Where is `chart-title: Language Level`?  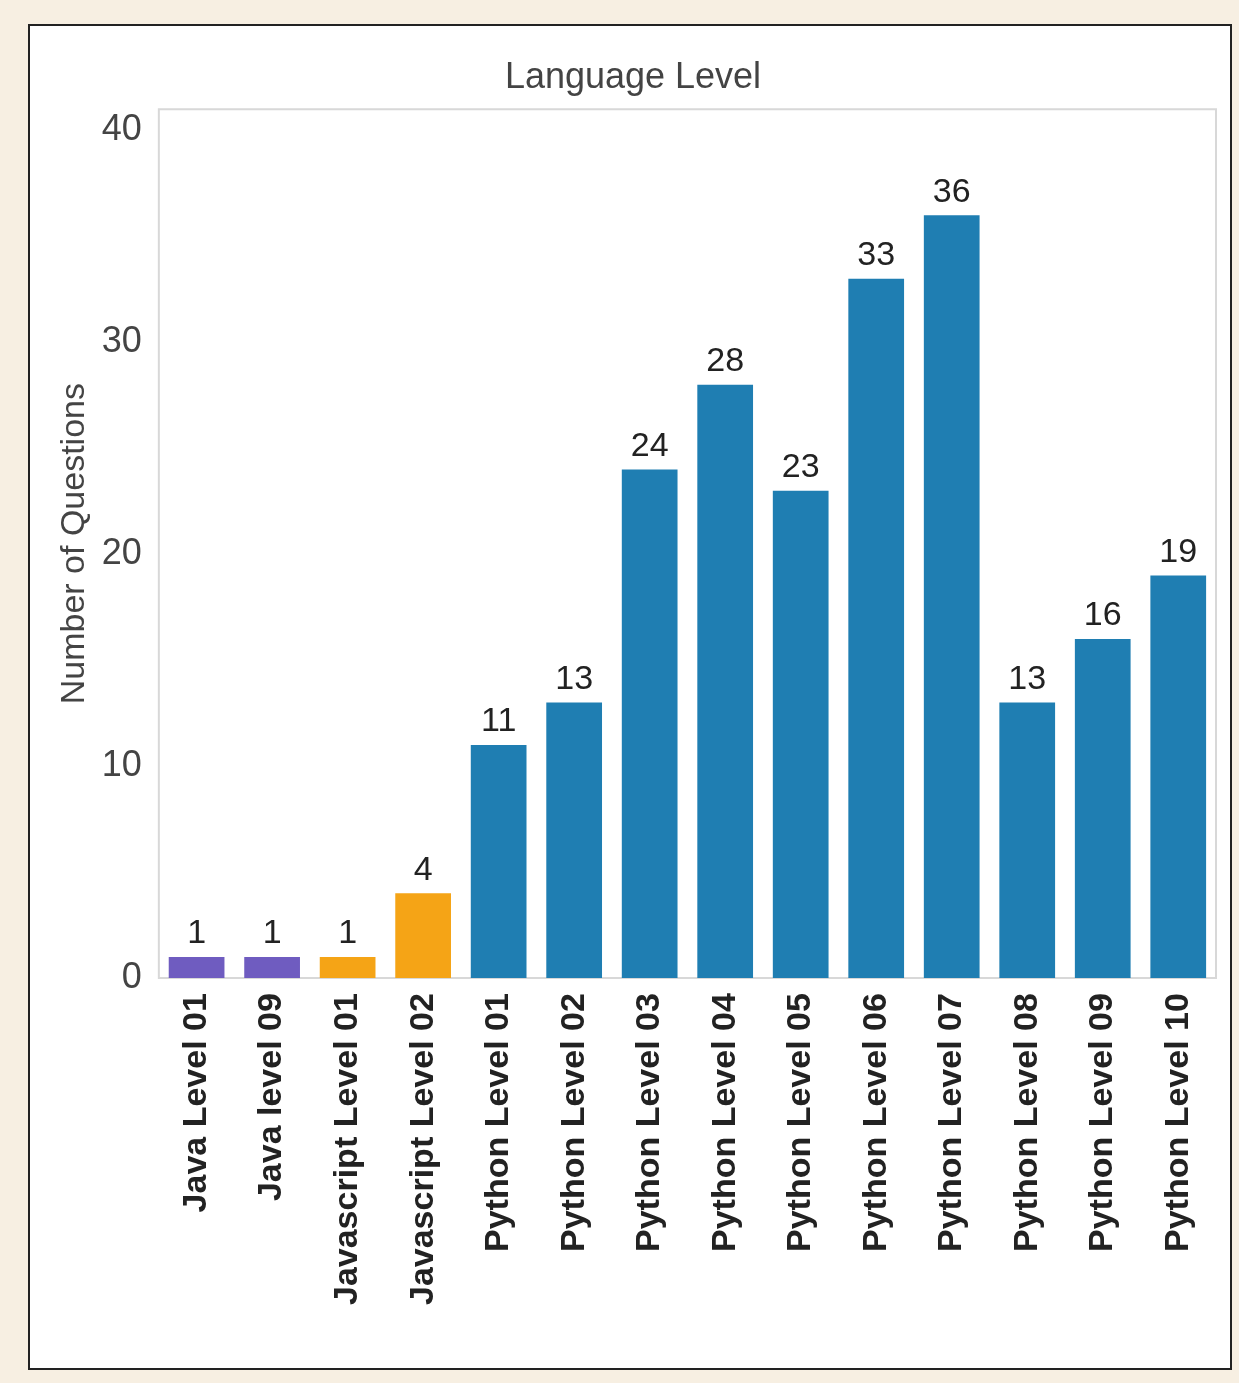 chart-title: Language Level is located at coordinates (633, 75).